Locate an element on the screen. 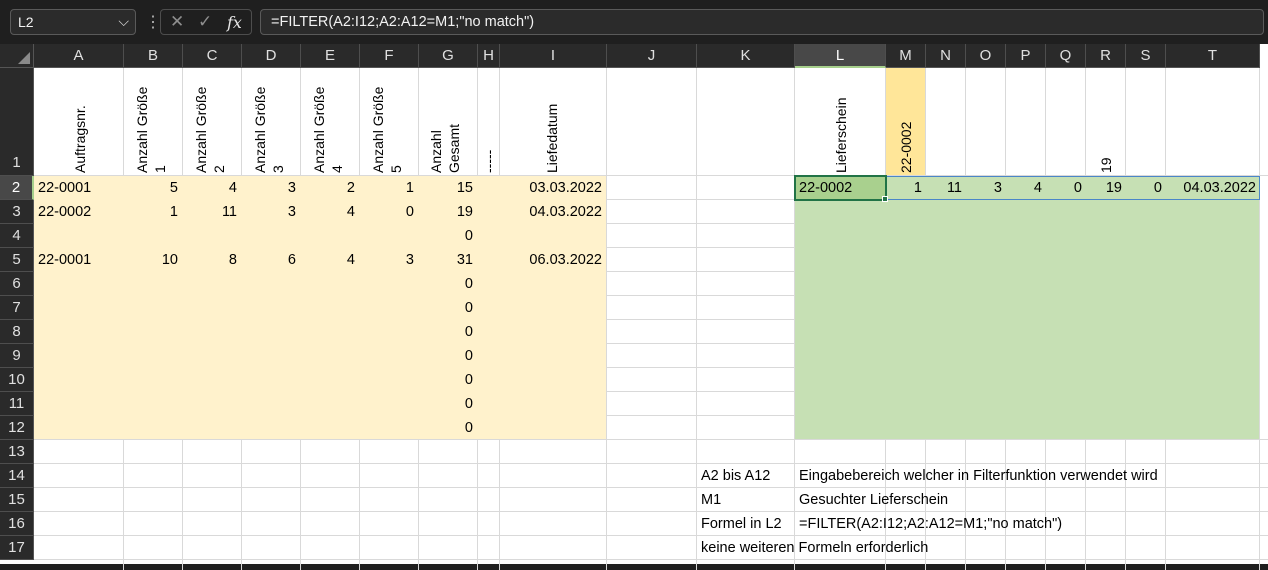 The width and height of the screenshot is (1268, 570). row-header-2: 2 is located at coordinates (17, 188).